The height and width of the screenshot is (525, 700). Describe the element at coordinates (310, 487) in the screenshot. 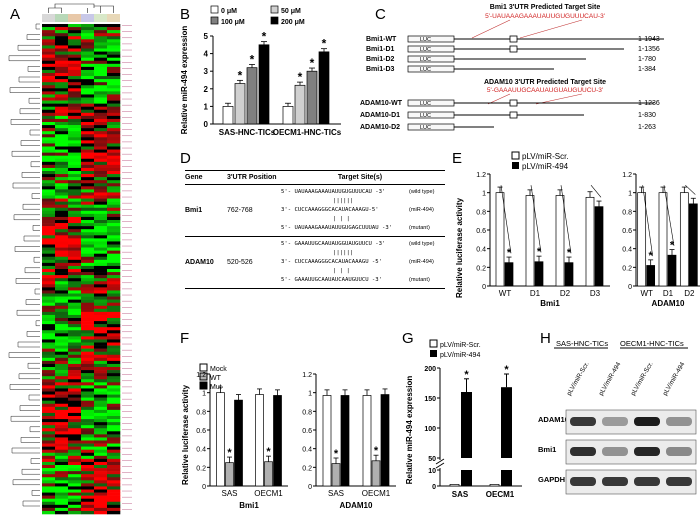

I see `y-tick-label: 0` at that location.